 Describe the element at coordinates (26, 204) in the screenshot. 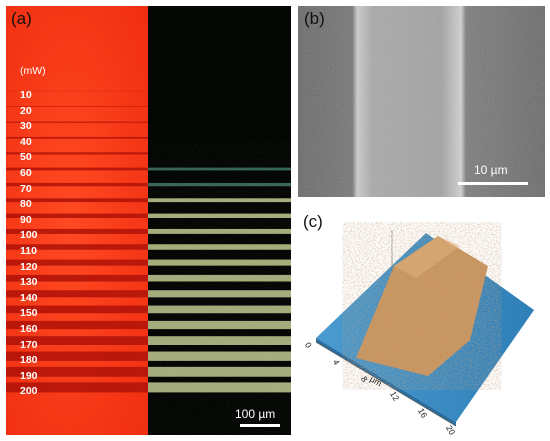

I see `power-label: 80` at that location.